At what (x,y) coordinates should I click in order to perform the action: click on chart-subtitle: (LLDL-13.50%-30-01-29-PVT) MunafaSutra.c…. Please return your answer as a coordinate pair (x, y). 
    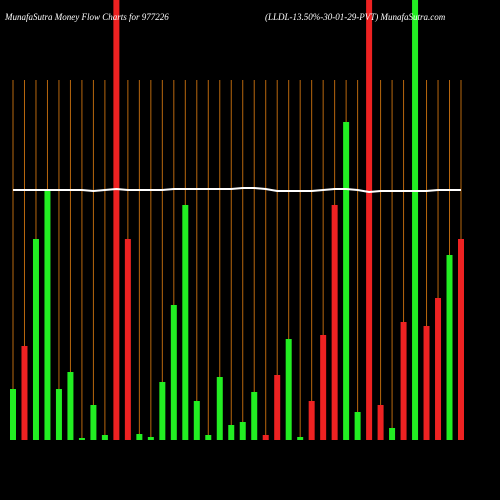
    Looking at the image, I should click on (355, 17).